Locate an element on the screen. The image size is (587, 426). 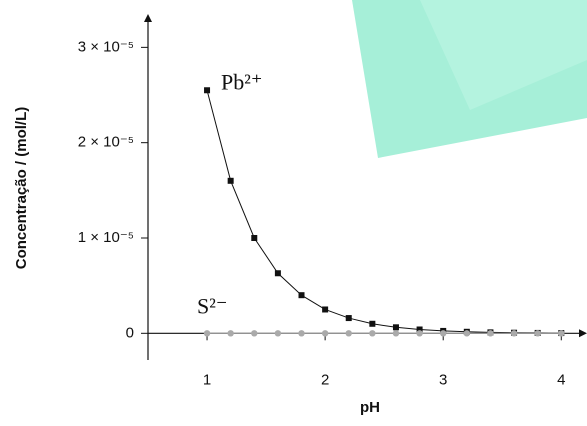
series-label: Pb²⁺ is located at coordinates (241, 81).